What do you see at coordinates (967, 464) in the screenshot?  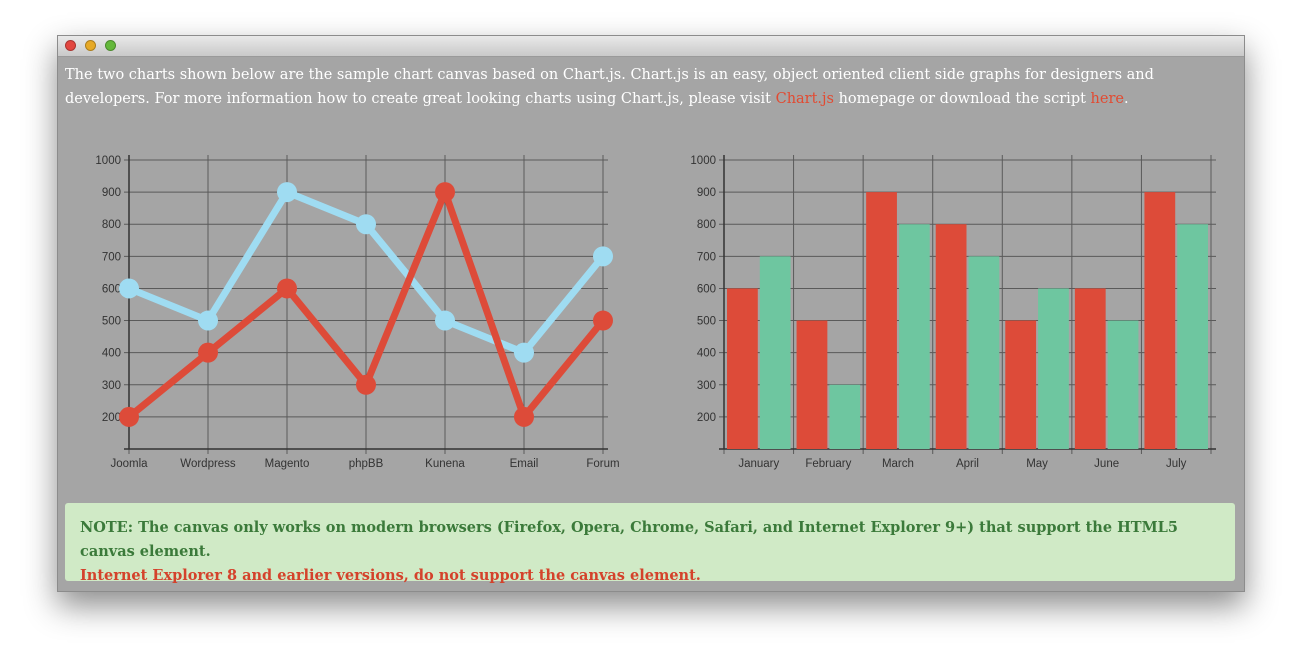 I see `x-tick-label: April` at bounding box center [967, 464].